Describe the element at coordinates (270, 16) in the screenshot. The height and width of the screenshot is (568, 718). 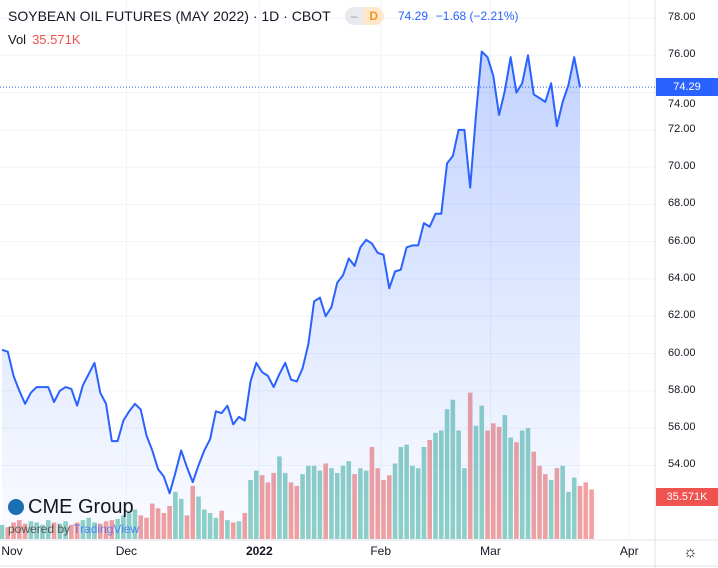
I see `interval: 1D` at that location.